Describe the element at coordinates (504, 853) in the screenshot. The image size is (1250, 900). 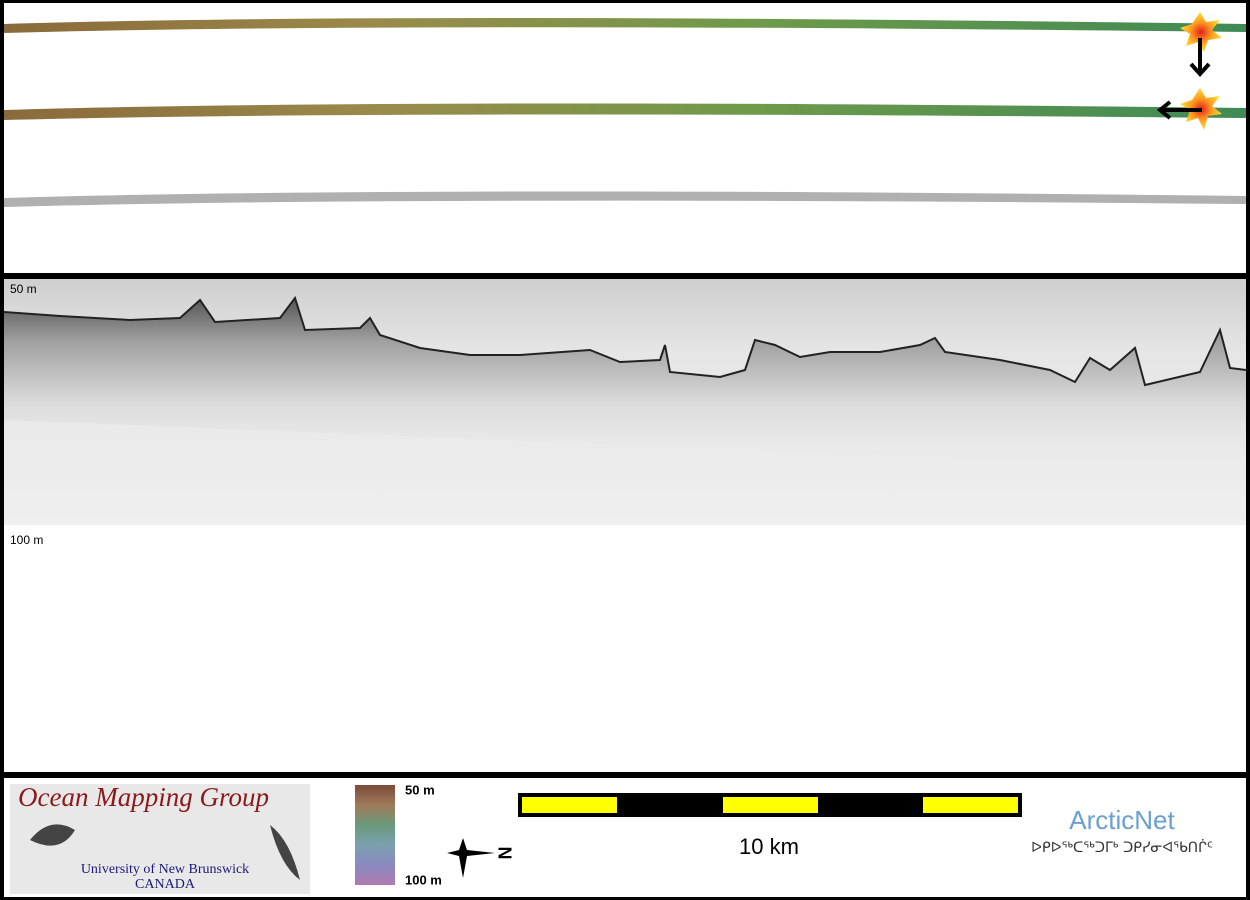
I see `north-label: N` at that location.